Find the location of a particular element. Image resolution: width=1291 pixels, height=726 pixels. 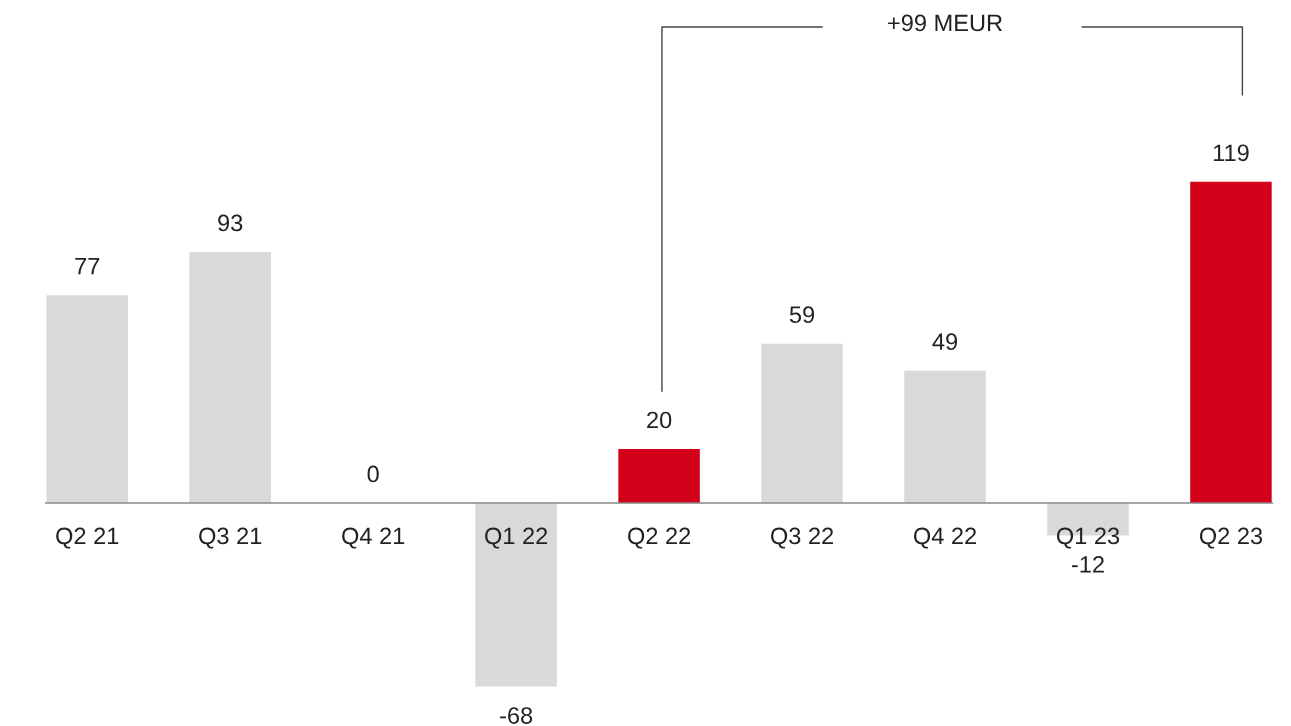

data-label: 119 is located at coordinates (1231, 153).